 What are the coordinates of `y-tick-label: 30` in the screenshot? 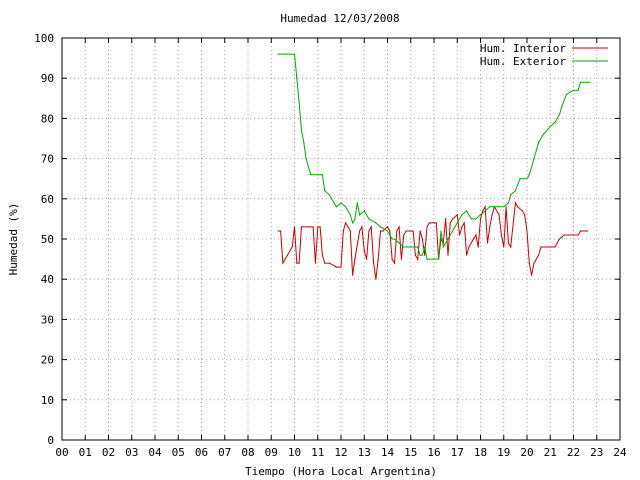 It's located at (47, 319).